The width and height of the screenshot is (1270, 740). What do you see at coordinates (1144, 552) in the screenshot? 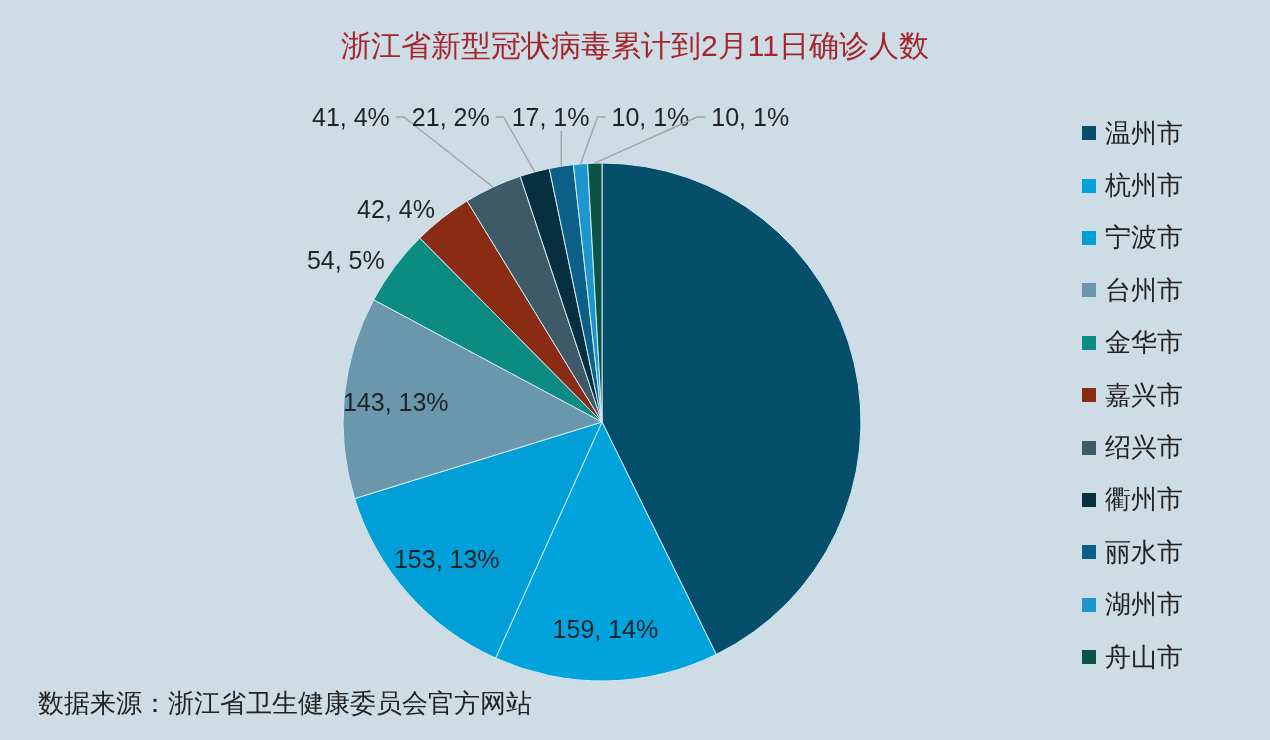
I see `legend-label: 丽水市` at bounding box center [1144, 552].